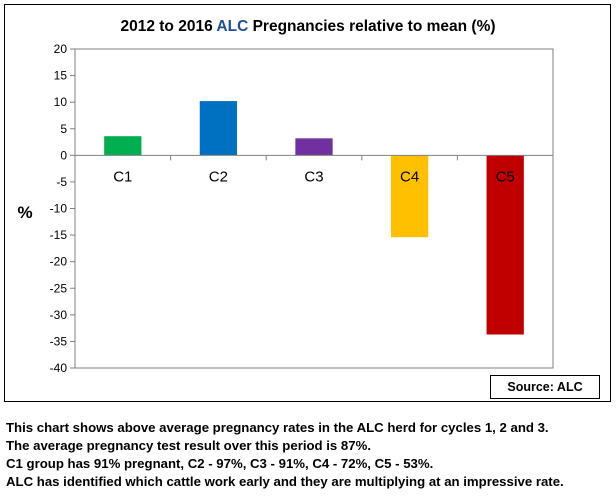 The width and height of the screenshot is (616, 497). Describe the element at coordinates (61, 182) in the screenshot. I see `y-tick-label: -5` at that location.